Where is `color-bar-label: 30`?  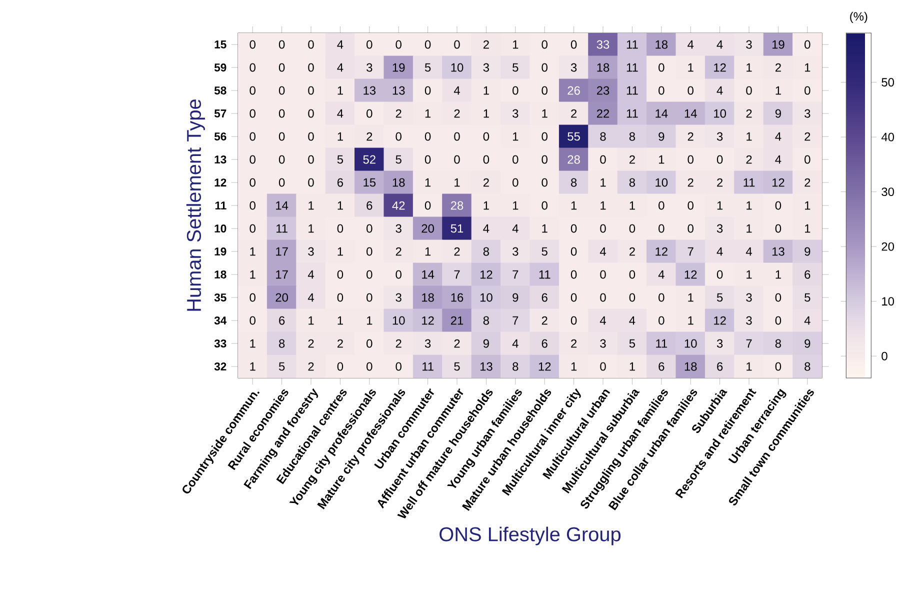
color-bar-label: 30 is located at coordinates (888, 192).